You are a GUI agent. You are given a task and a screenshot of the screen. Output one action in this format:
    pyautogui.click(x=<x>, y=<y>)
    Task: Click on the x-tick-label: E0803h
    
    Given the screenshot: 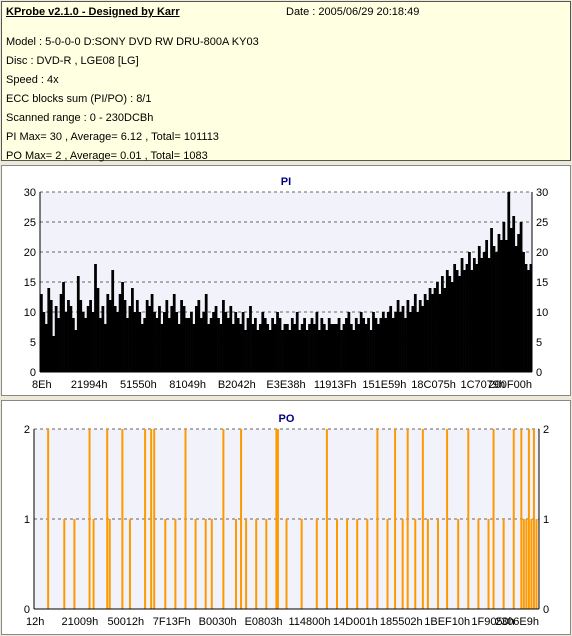 What is the action you would take?
    pyautogui.click(x=264, y=622)
    